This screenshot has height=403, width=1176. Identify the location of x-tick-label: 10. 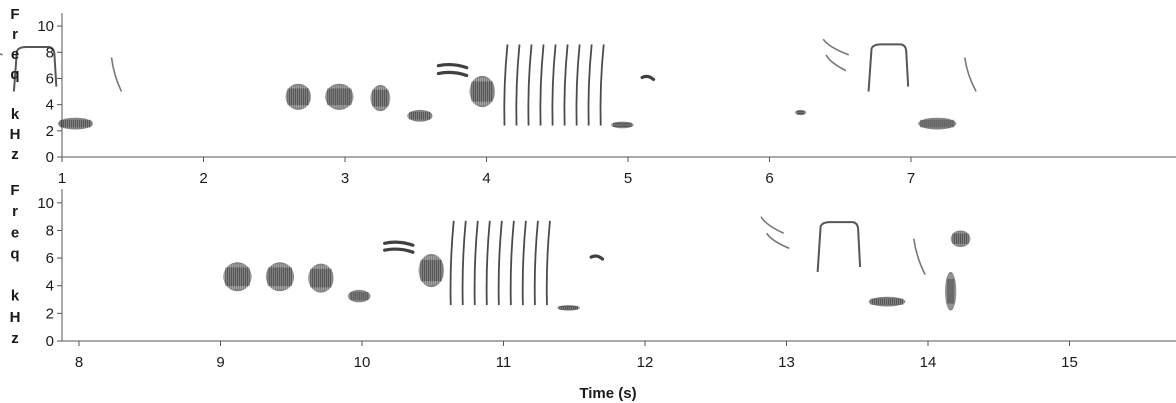
(362, 362).